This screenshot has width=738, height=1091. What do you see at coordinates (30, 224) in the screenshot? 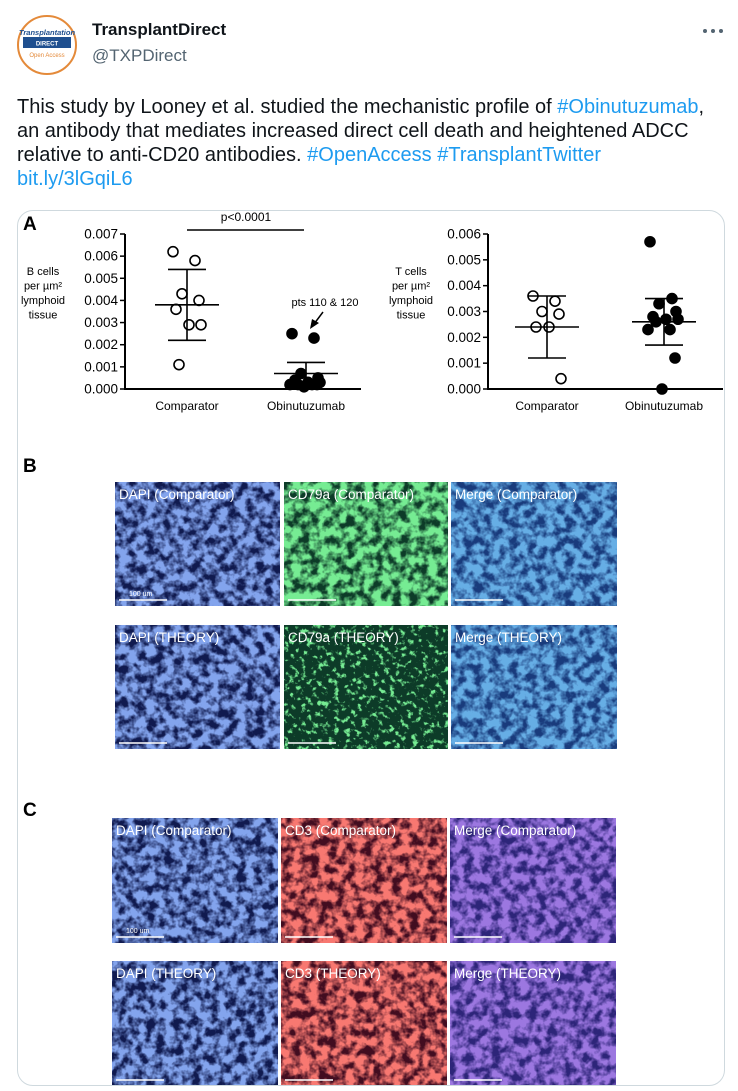
I see `panel-label: A` at bounding box center [30, 224].